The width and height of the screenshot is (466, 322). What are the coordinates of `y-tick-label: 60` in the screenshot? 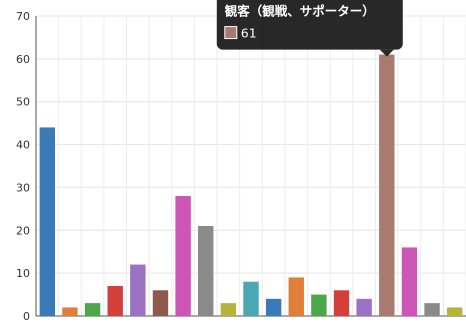 It's located at (23, 59).